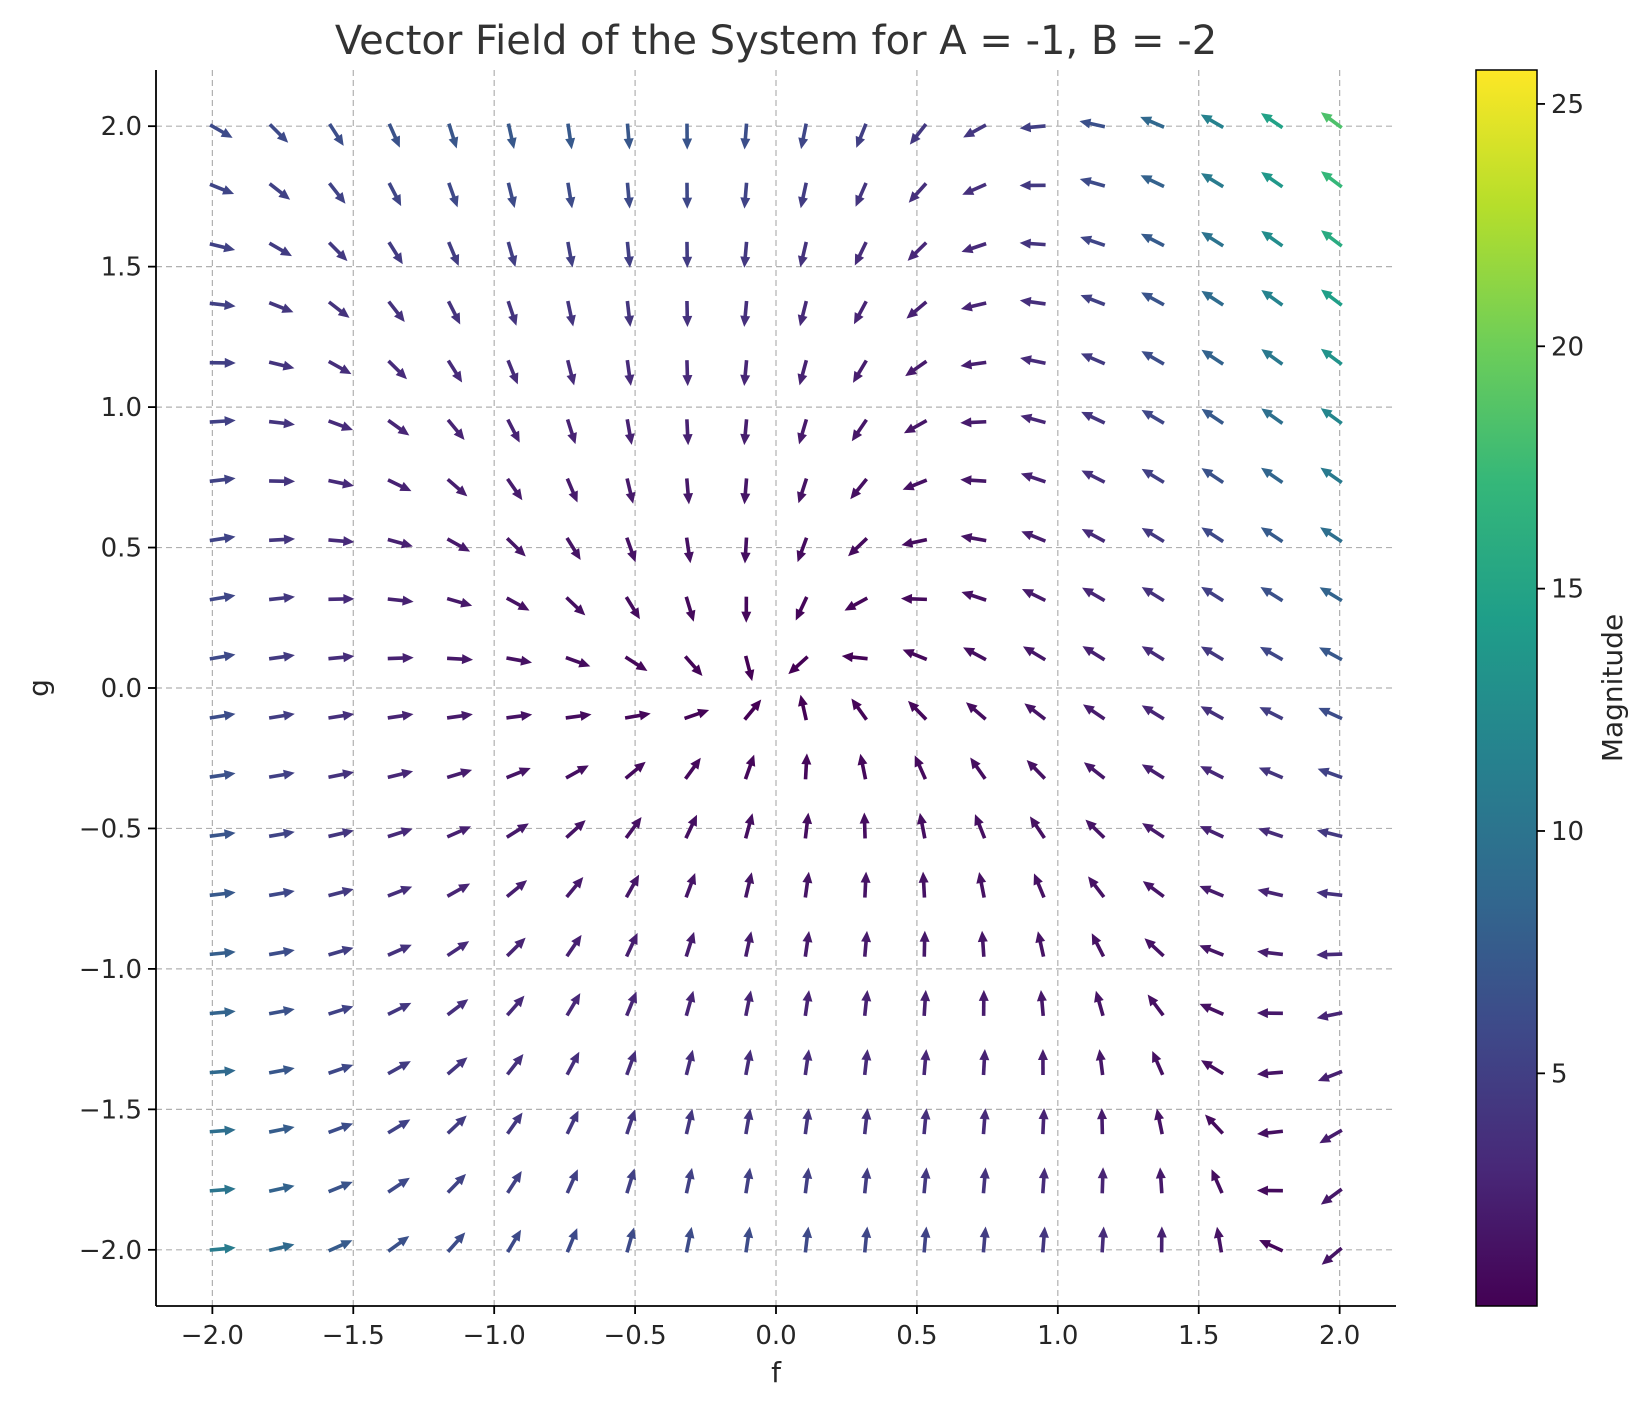 Image resolution: width=1650 pixels, height=1409 pixels. Describe the element at coordinates (1198, 1336) in the screenshot. I see `x-tick-label: 1.5` at that location.